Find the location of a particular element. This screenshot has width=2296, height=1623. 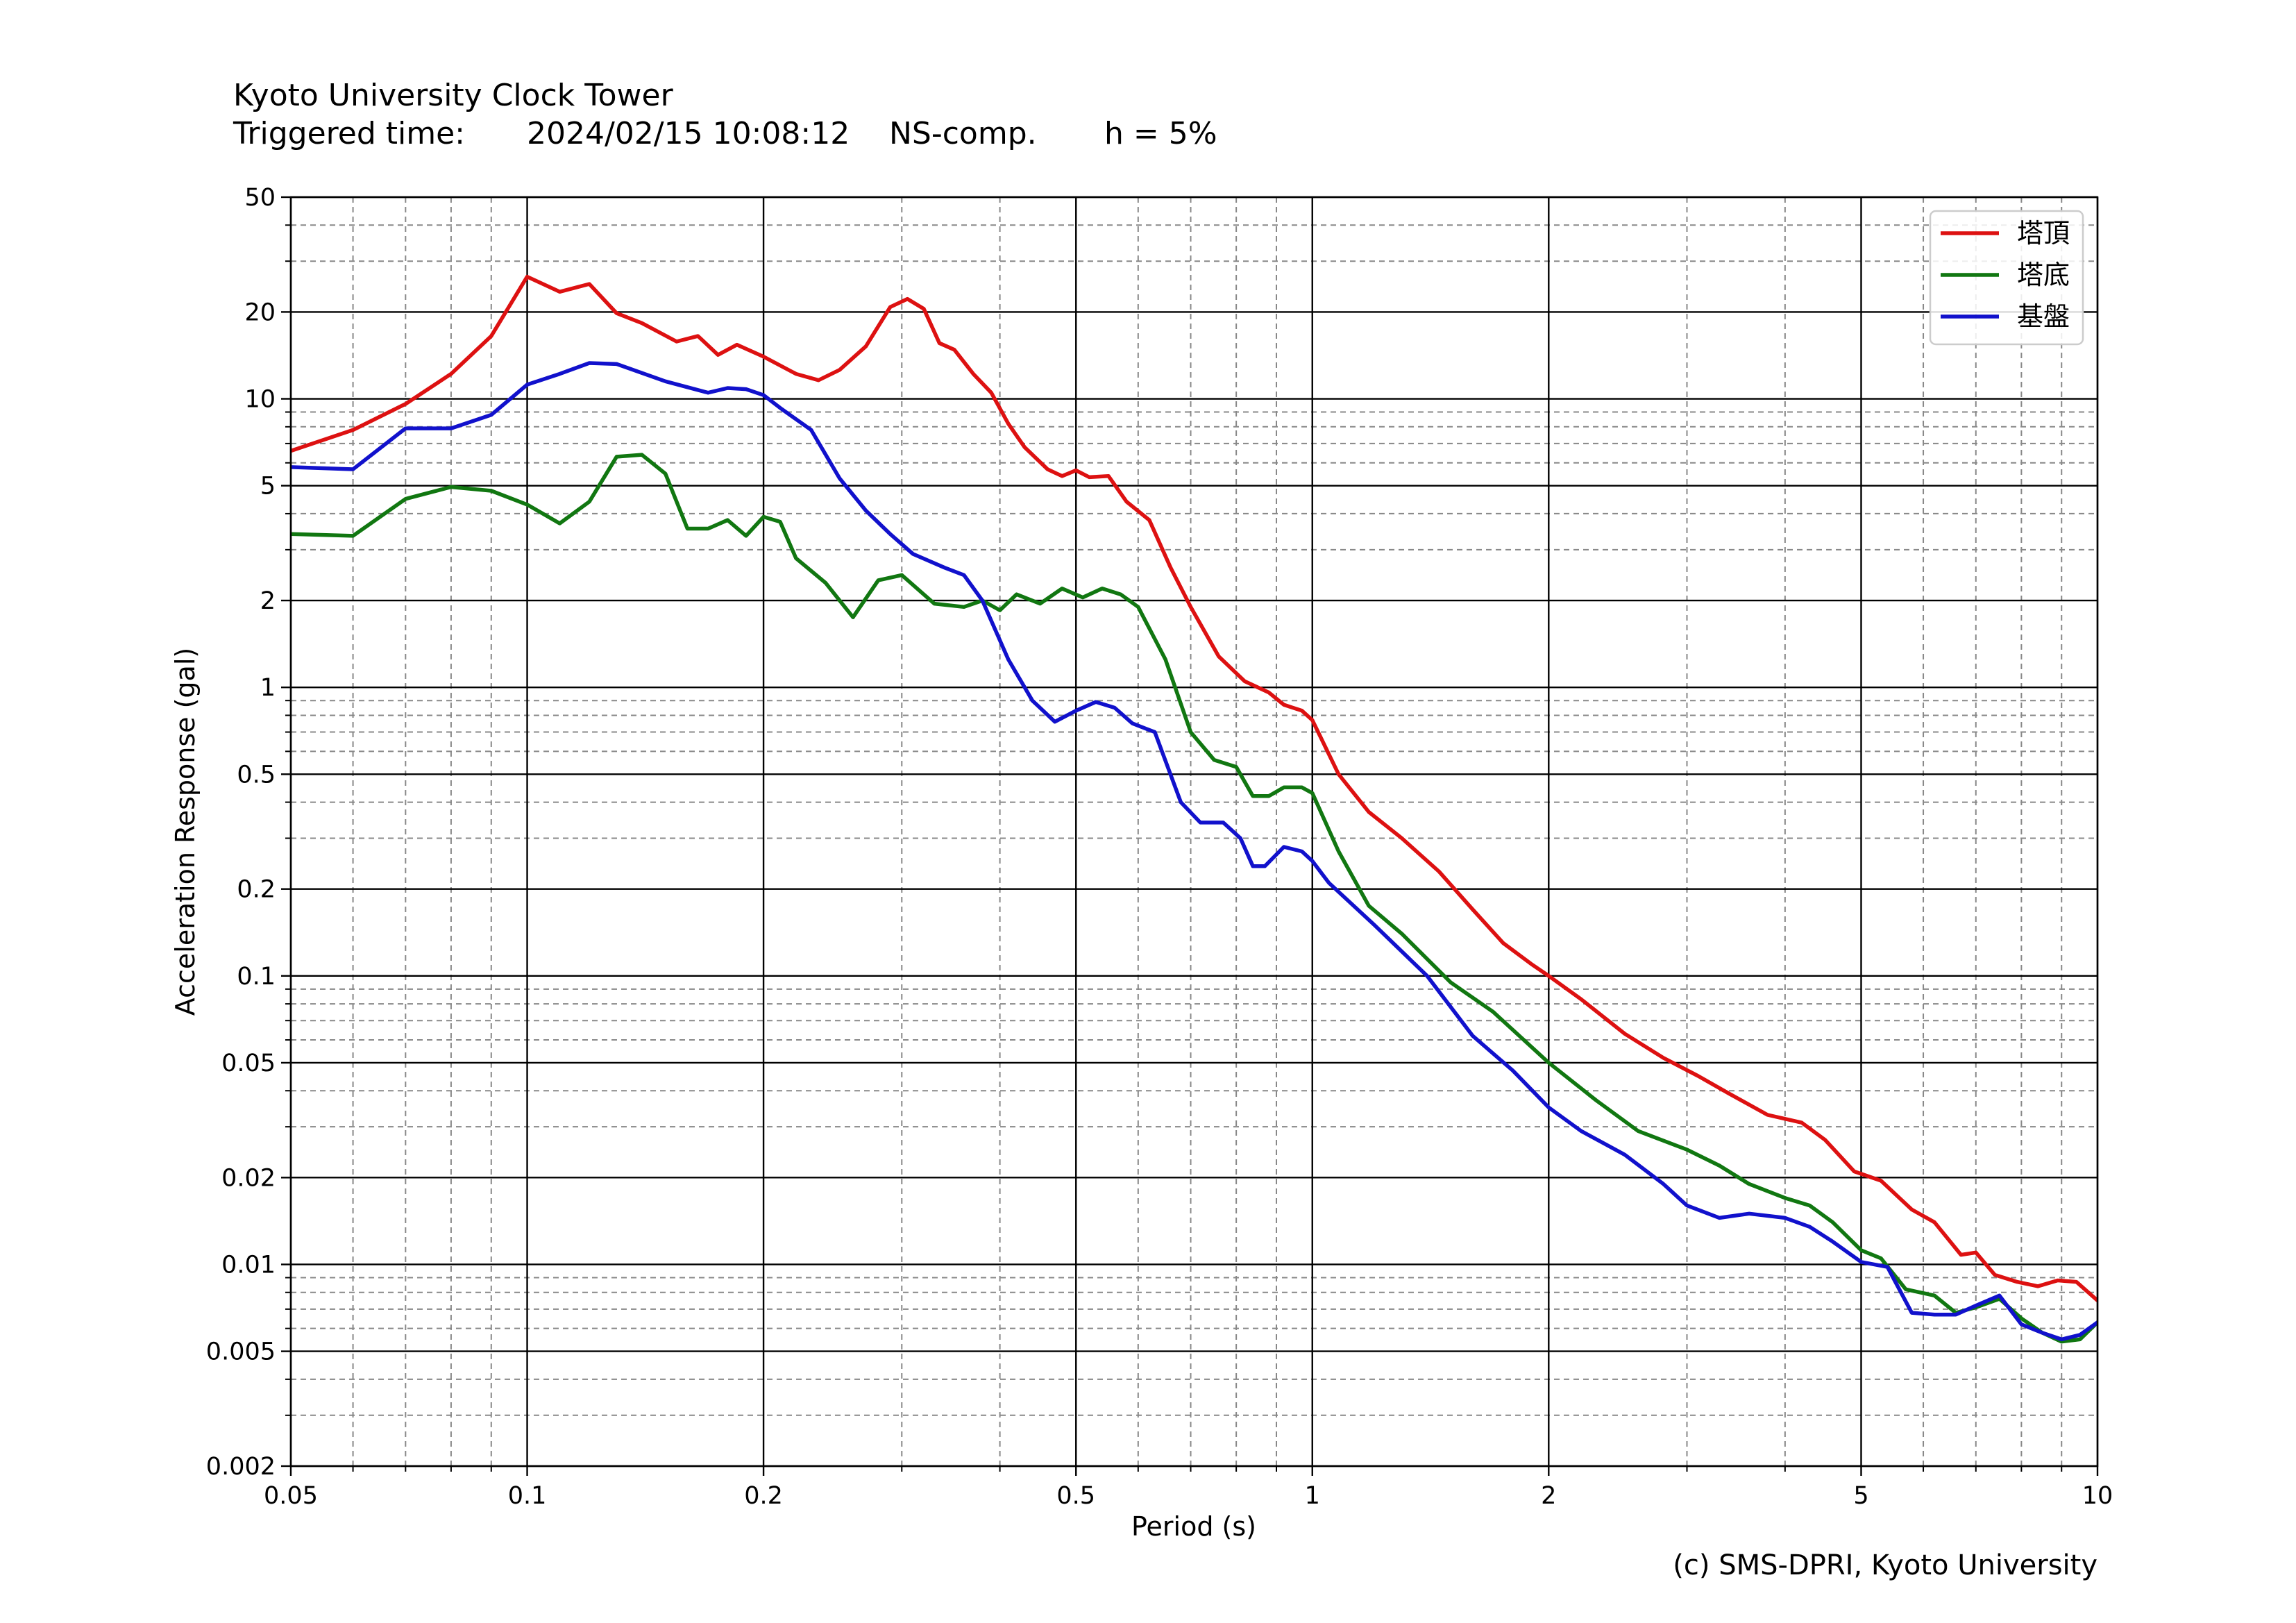

component-label: NS-comp. is located at coordinates (963, 133).